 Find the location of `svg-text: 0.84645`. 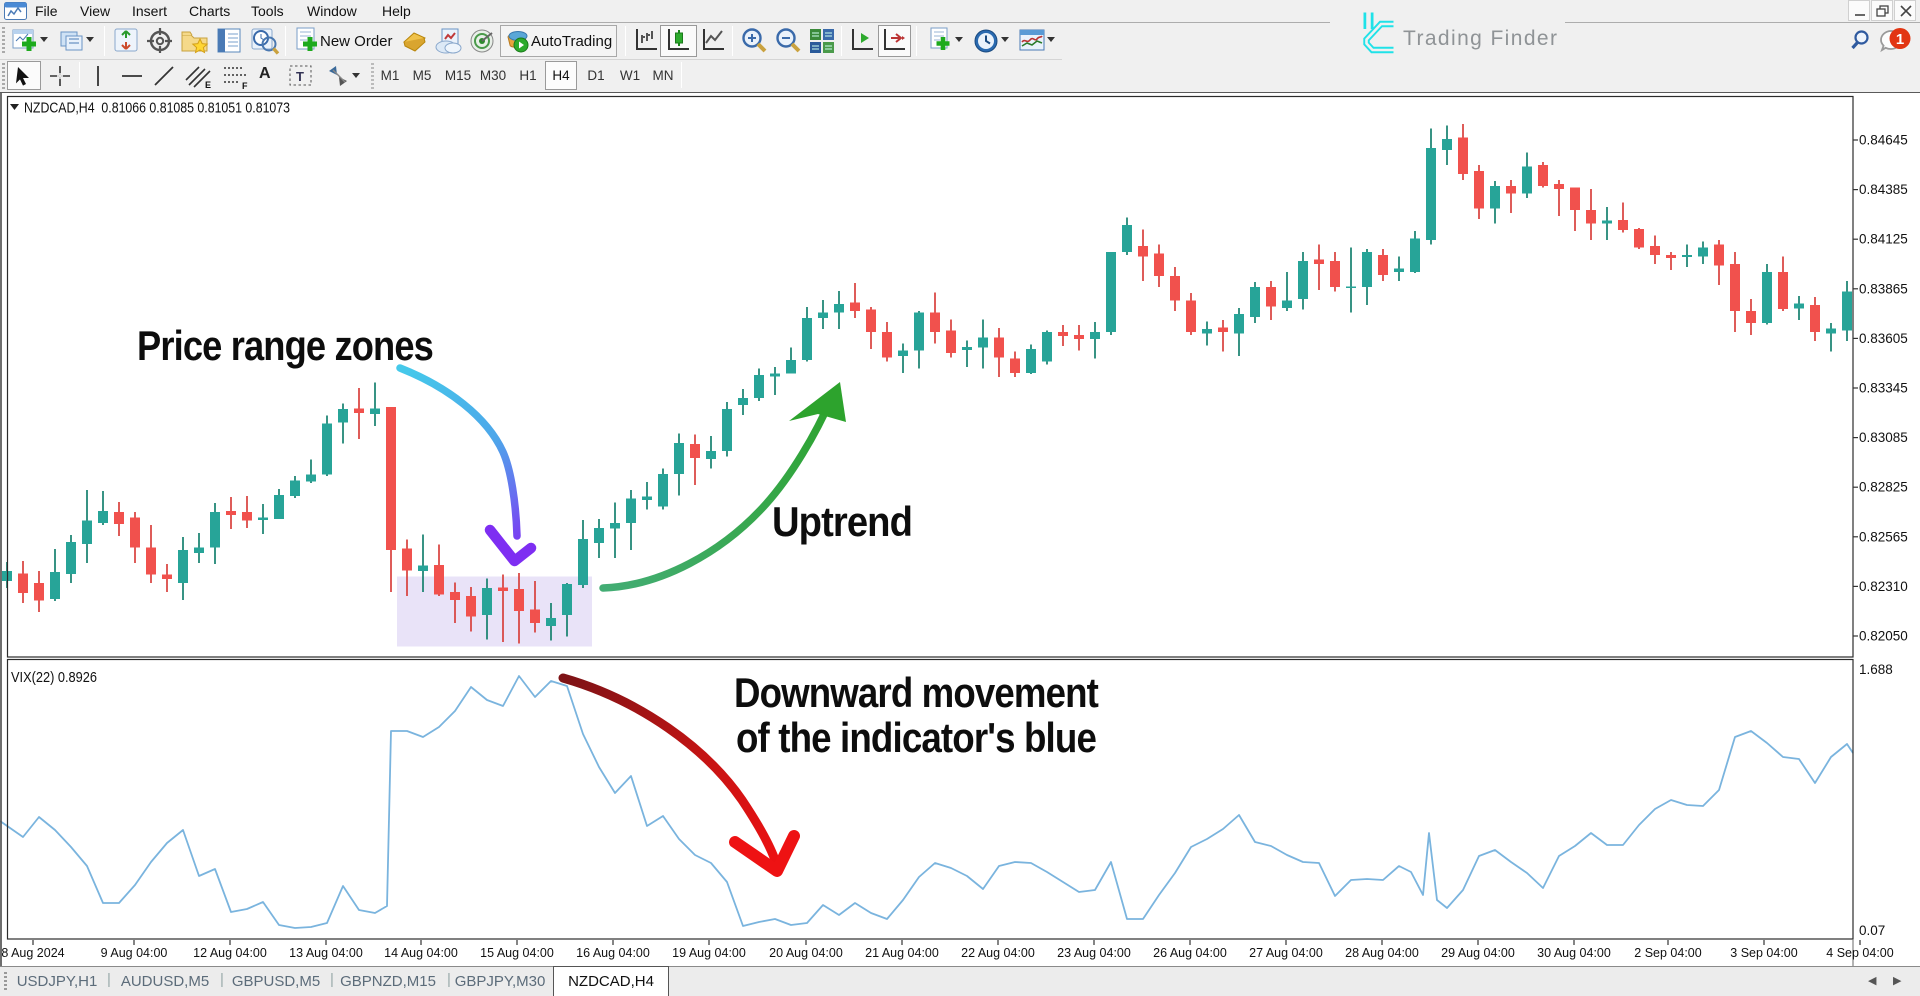

svg-text: 0.84645 is located at coordinates (1883, 140).